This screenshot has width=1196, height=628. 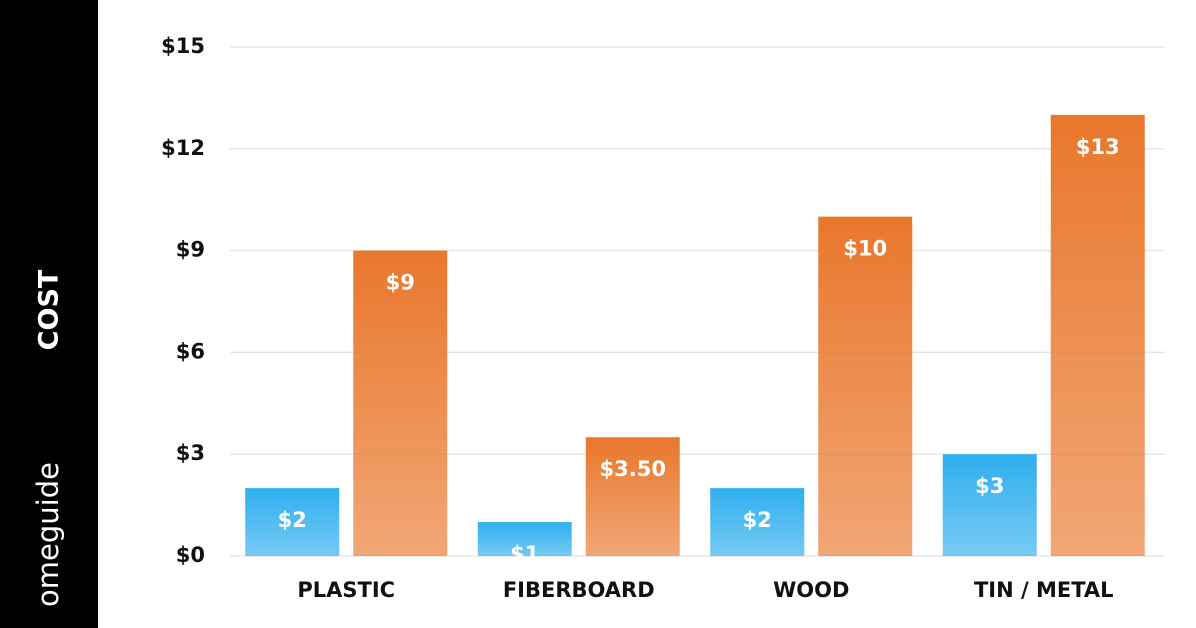 What do you see at coordinates (183, 46) in the screenshot?
I see `y-tick-label: $15` at bounding box center [183, 46].